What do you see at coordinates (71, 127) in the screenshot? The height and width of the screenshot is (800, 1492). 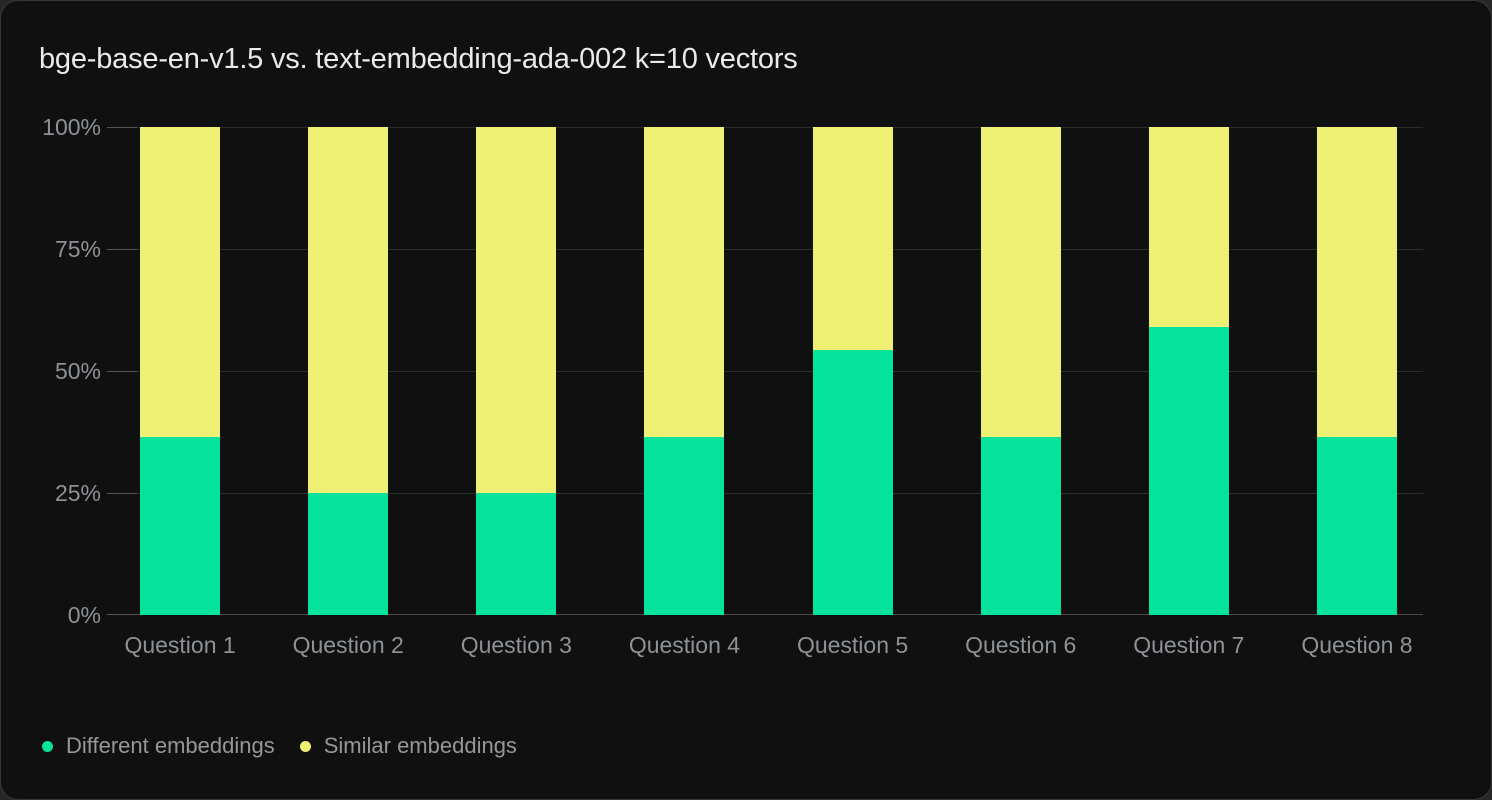 I see `y-axis-label: 100%` at bounding box center [71, 127].